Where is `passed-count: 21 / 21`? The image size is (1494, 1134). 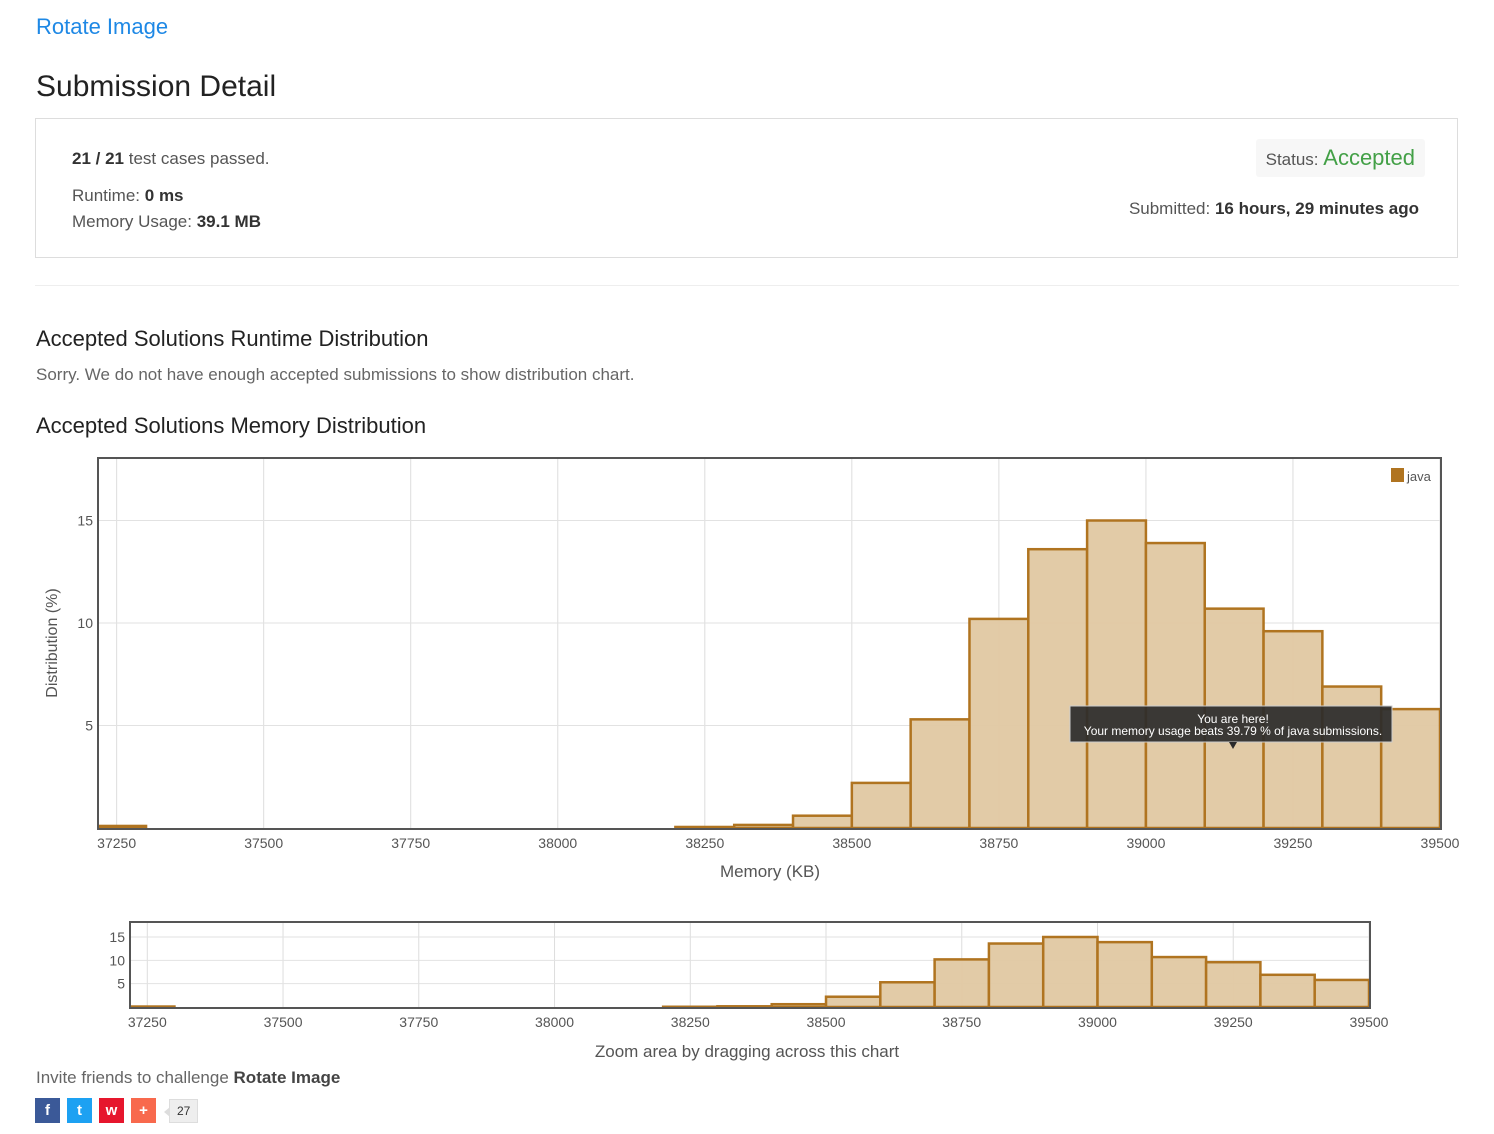
passed-count: 21 / 21 is located at coordinates (98, 158).